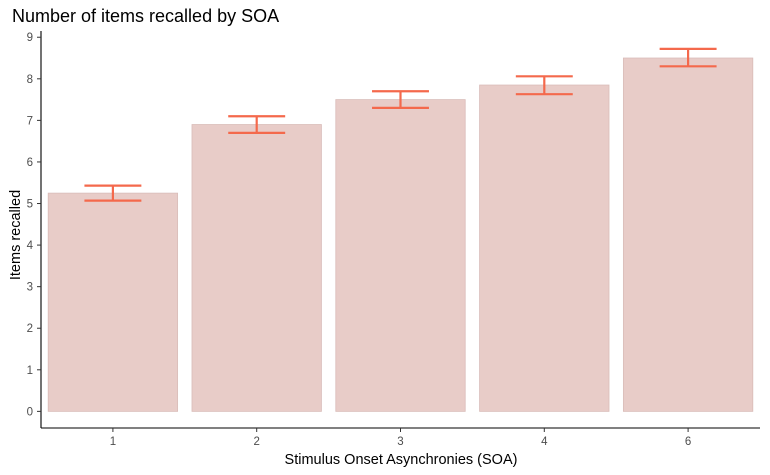 The width and height of the screenshot is (770, 475). Describe the element at coordinates (30, 80) in the screenshot. I see `y-tick-label: 8` at that location.